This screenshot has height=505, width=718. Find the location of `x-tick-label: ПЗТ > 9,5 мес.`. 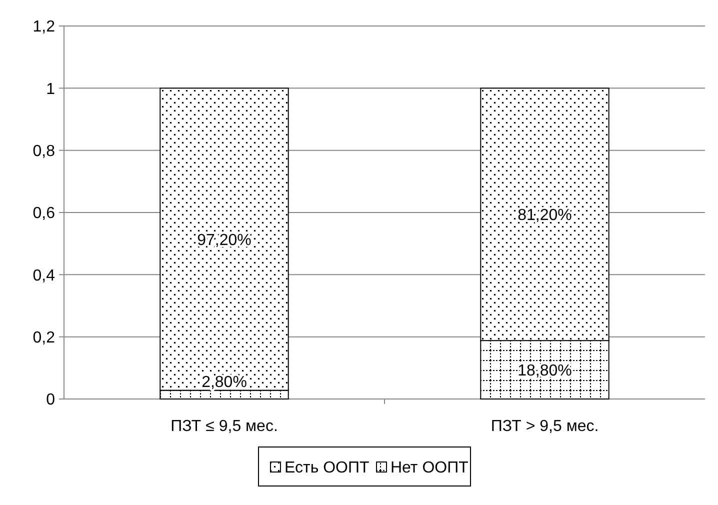

x-tick-label: ПЗТ > 9,5 мес. is located at coordinates (544, 426).